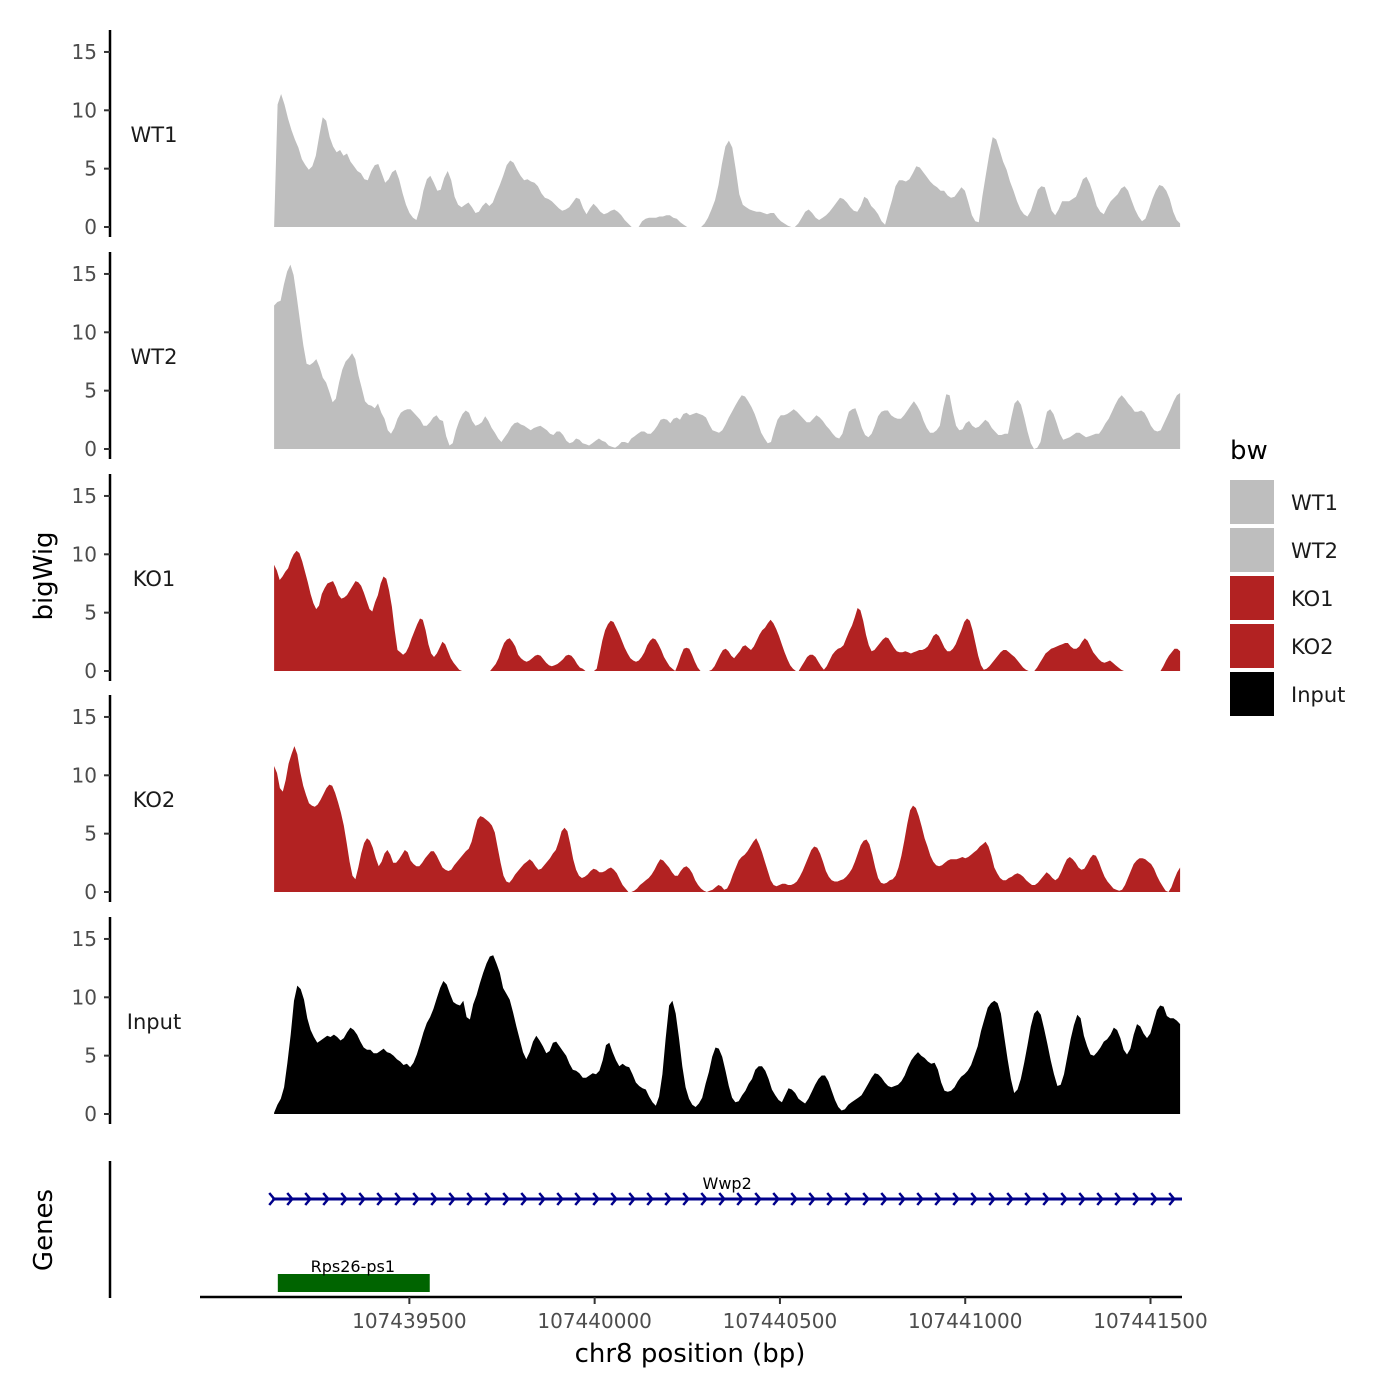 The image size is (1400, 1400). I want to click on track-label: WT2, so click(154, 357).